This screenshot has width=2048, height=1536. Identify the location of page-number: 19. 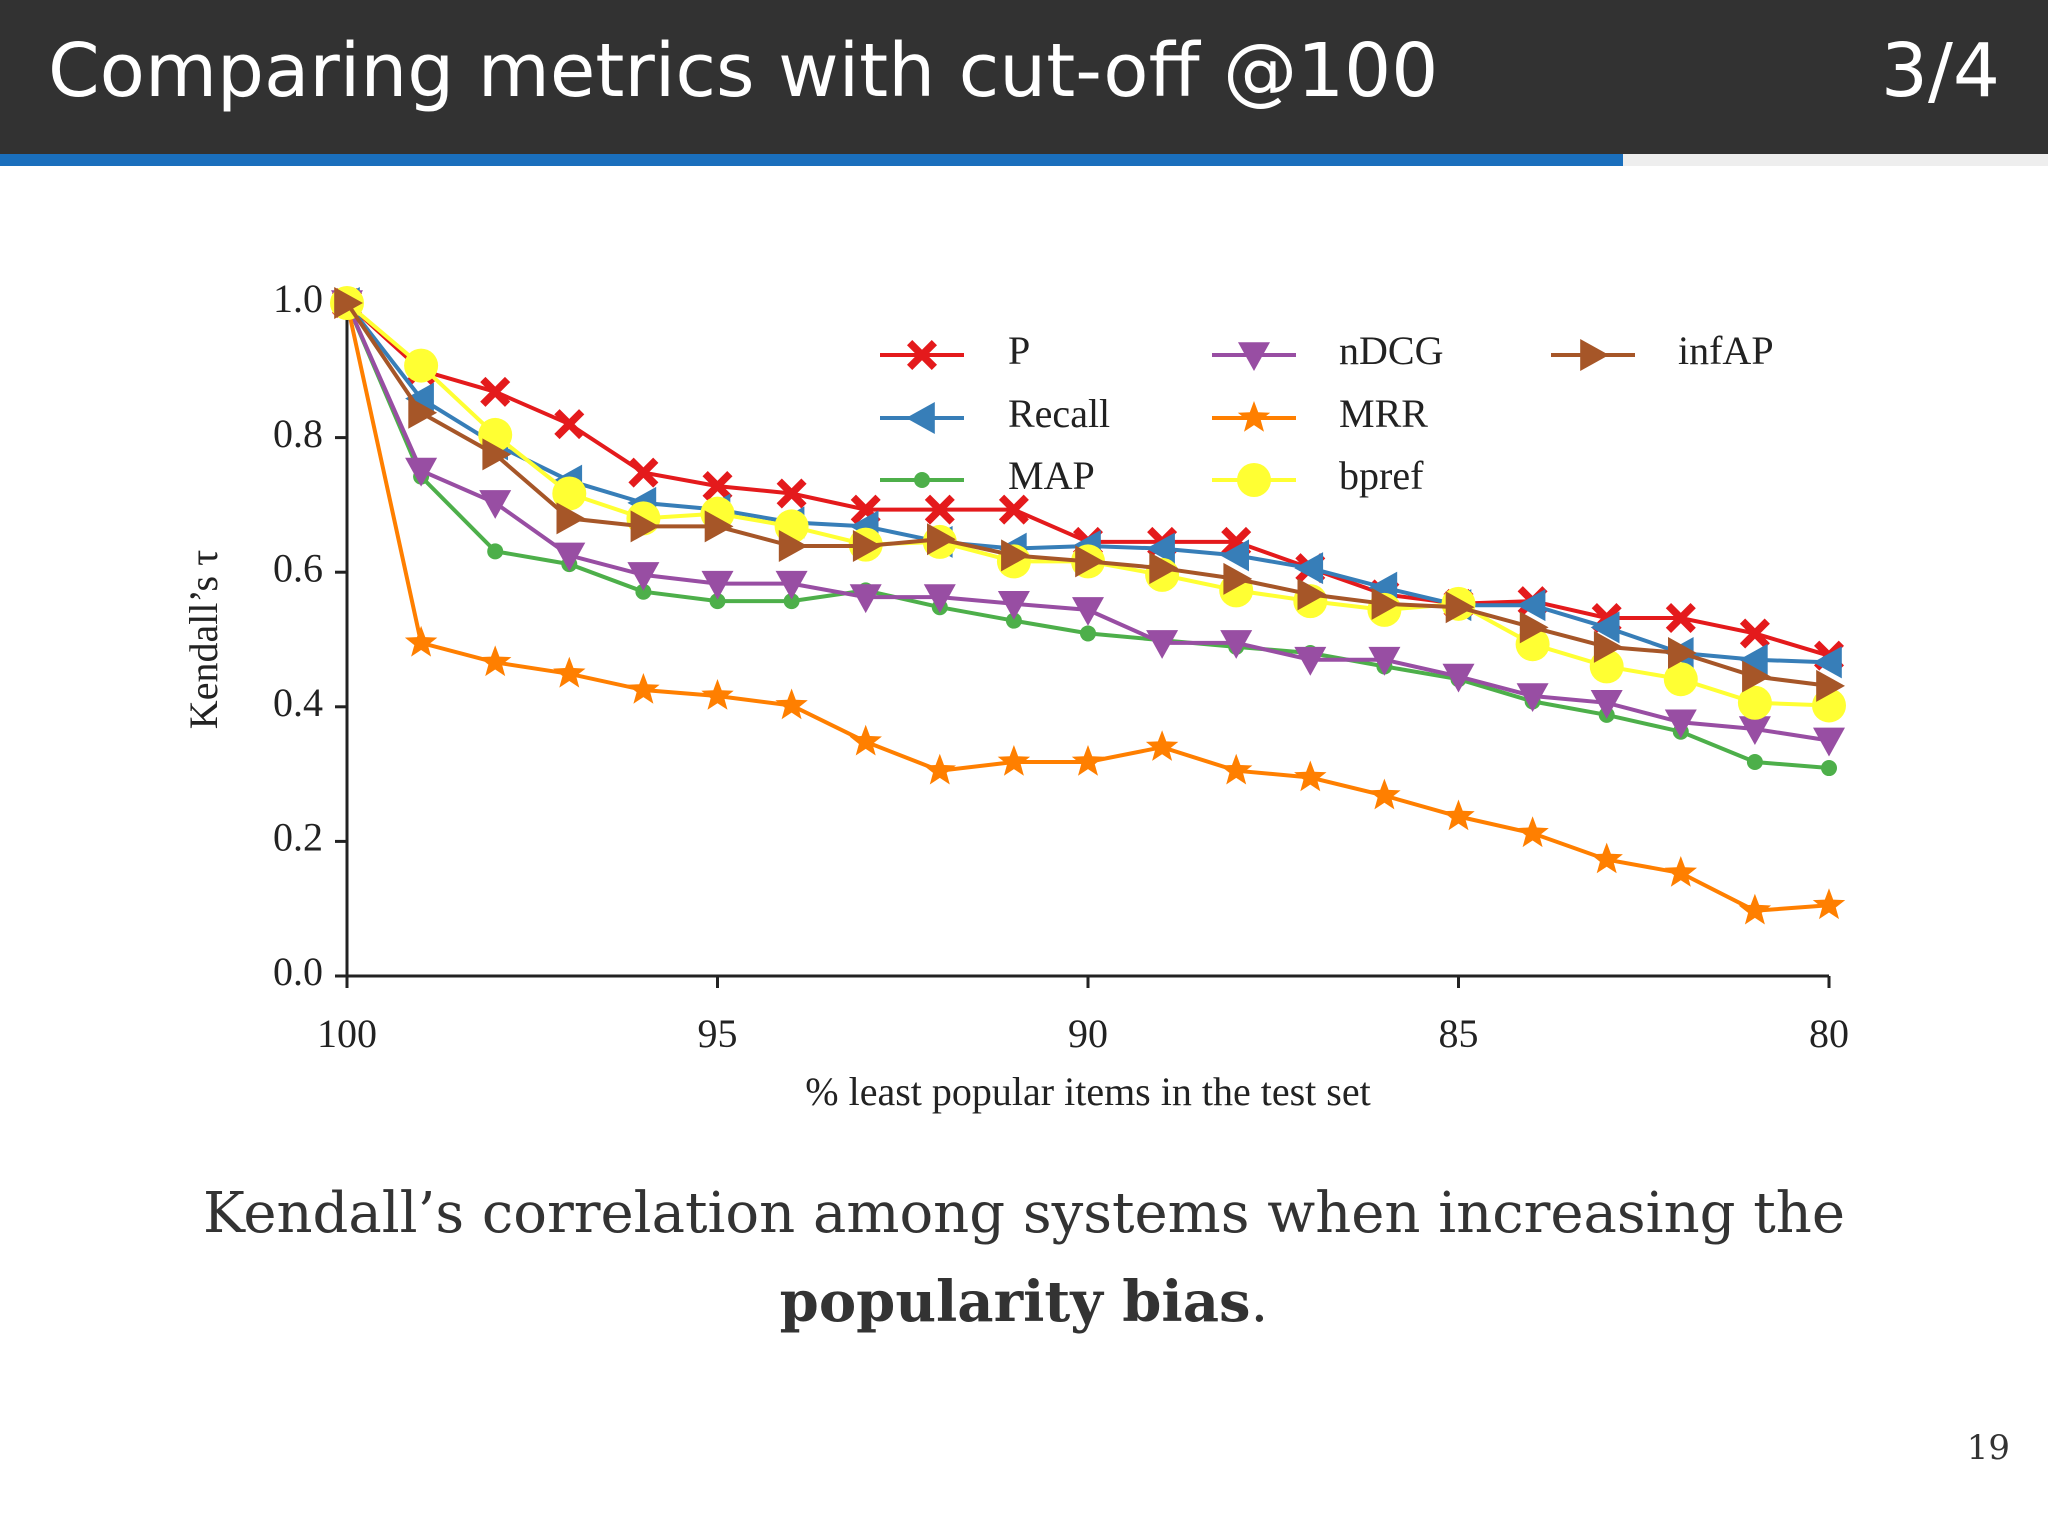
(1988, 1448).